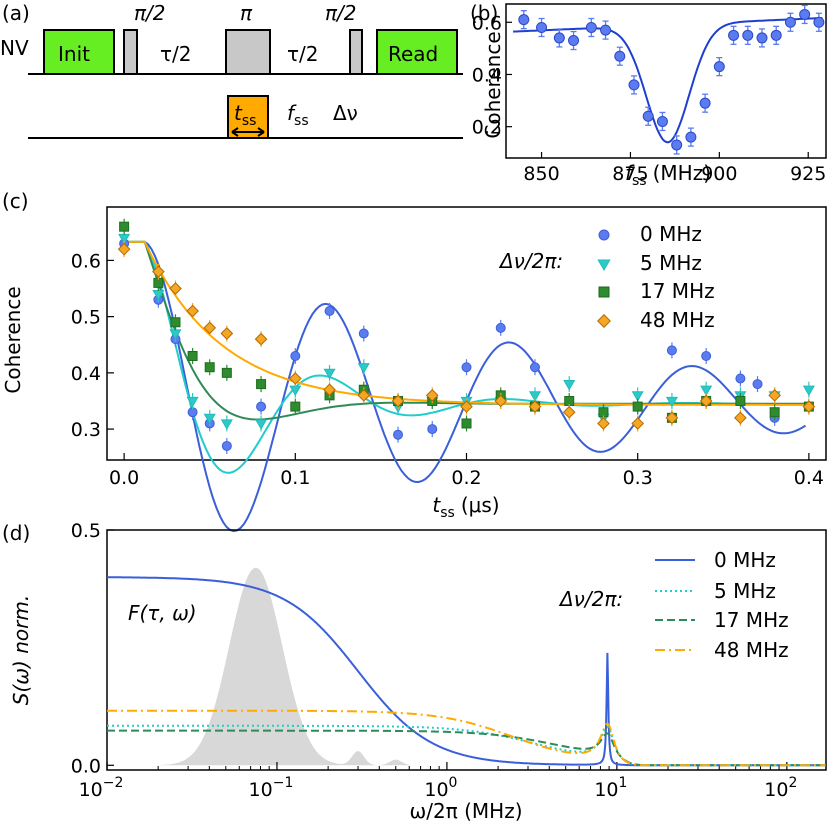  I want to click on panel-a-label: (a), so click(16, 13).